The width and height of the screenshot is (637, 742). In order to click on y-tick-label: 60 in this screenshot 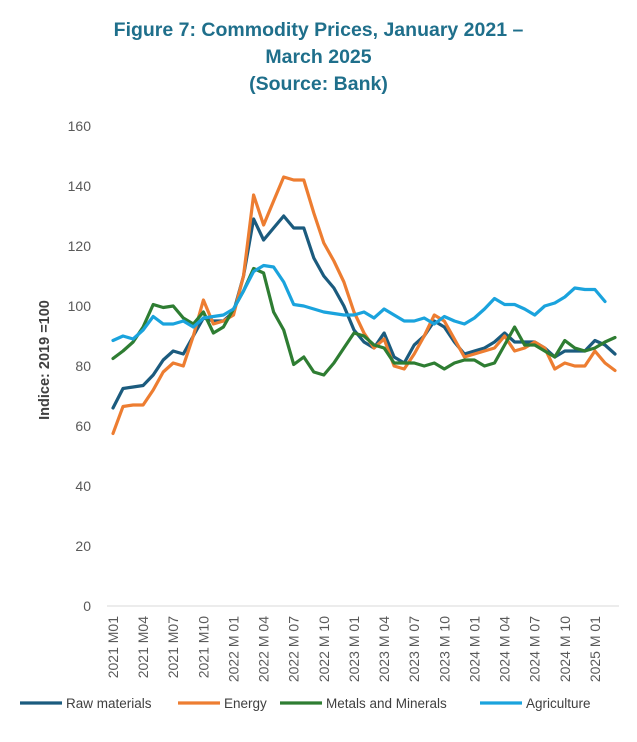, I will do `click(83, 426)`.